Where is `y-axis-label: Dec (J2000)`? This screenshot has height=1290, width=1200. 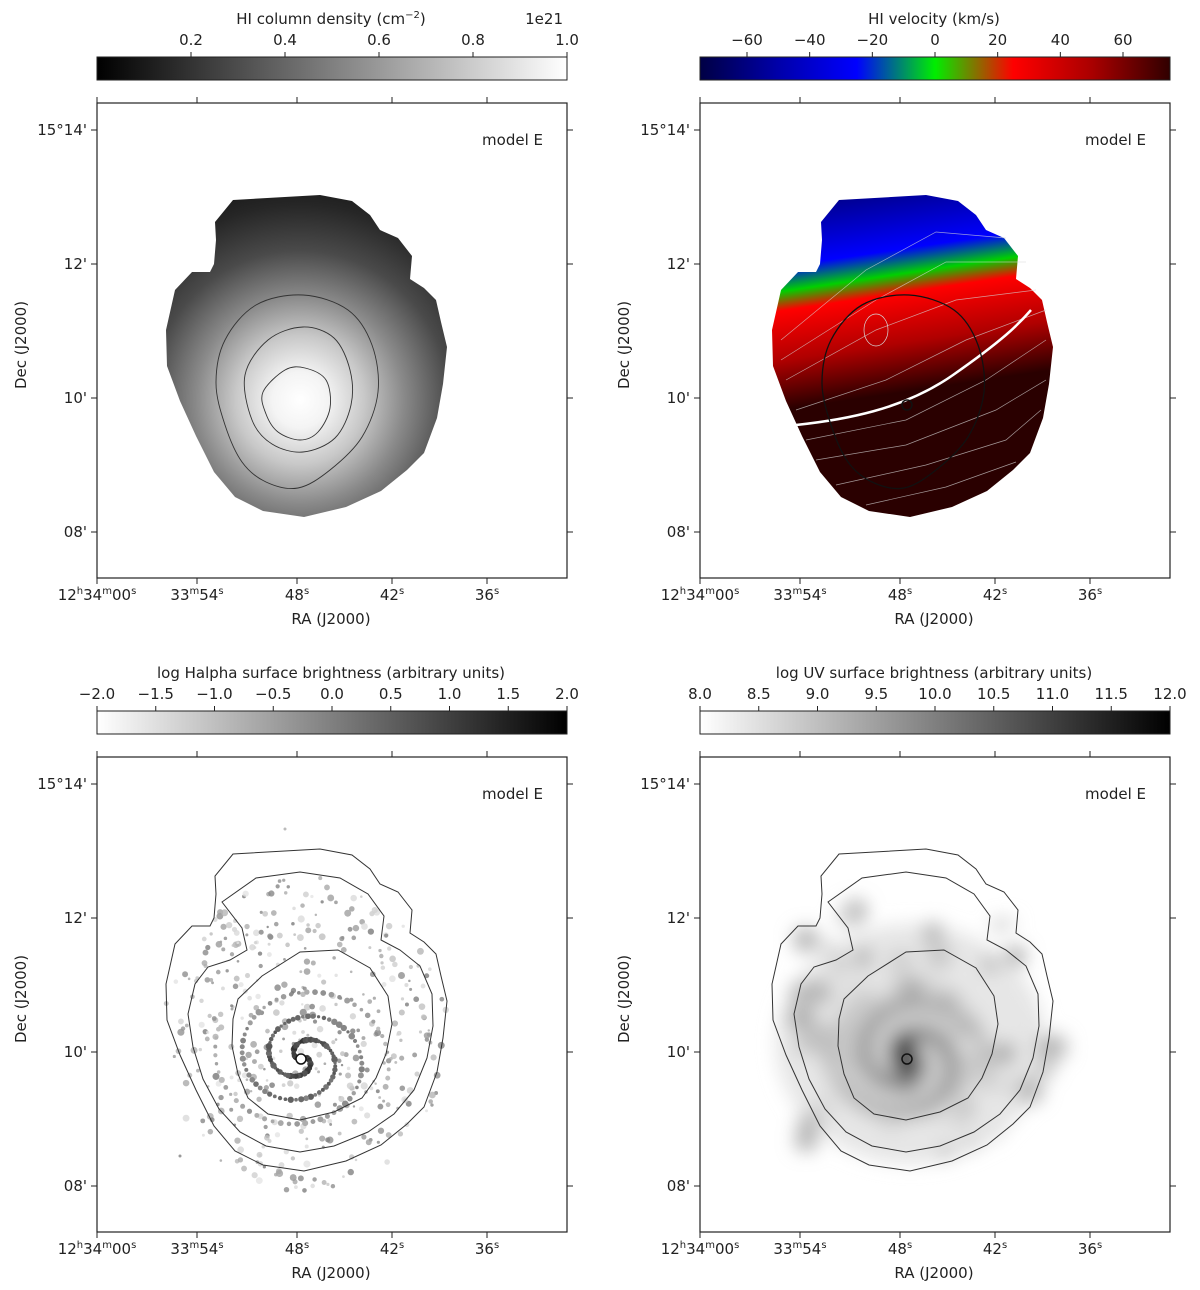 y-axis-label: Dec (J2000) is located at coordinates (21, 345).